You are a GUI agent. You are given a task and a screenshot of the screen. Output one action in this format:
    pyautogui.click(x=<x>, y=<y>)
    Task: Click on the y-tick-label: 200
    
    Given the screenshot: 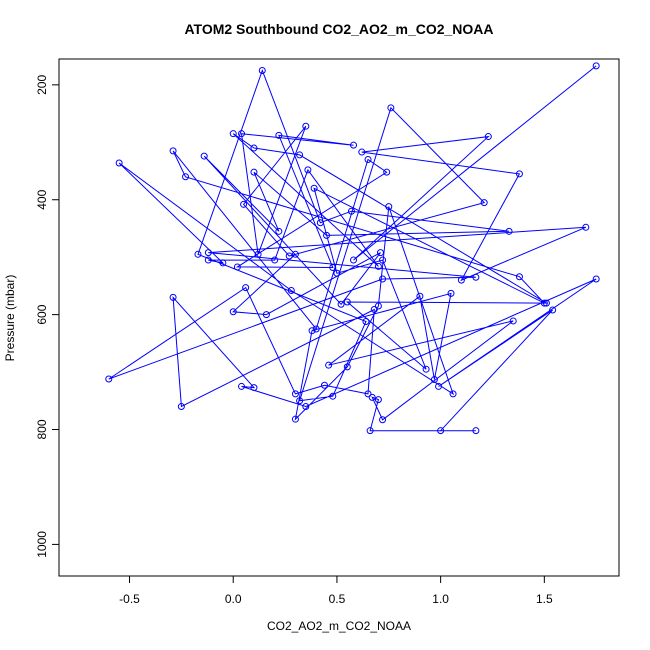 What is the action you would take?
    pyautogui.click(x=42, y=85)
    